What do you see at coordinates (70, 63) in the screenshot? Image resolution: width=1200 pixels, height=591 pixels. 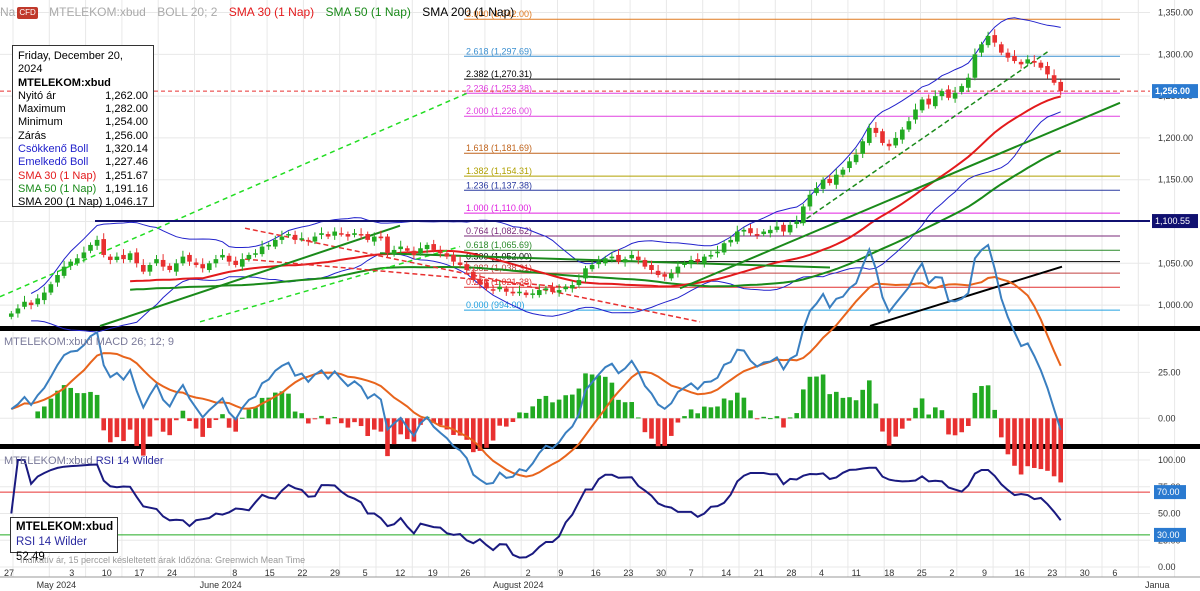 I see `info-date: Friday, December 20, 2024` at bounding box center [70, 63].